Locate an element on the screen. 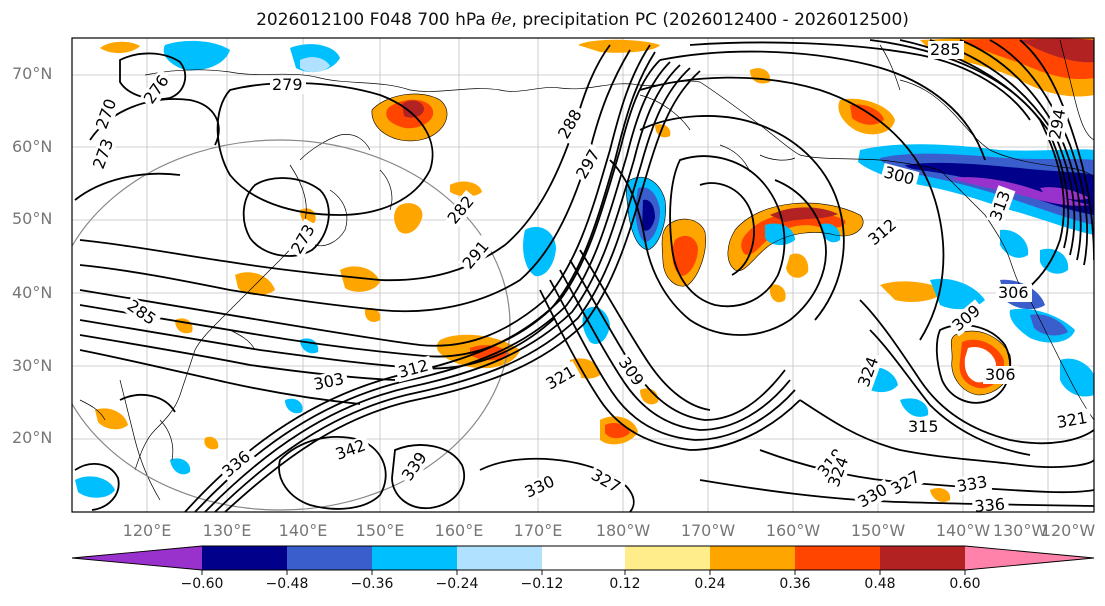 The image size is (1105, 606). colorbar-tick-label: 0.24 is located at coordinates (710, 584).